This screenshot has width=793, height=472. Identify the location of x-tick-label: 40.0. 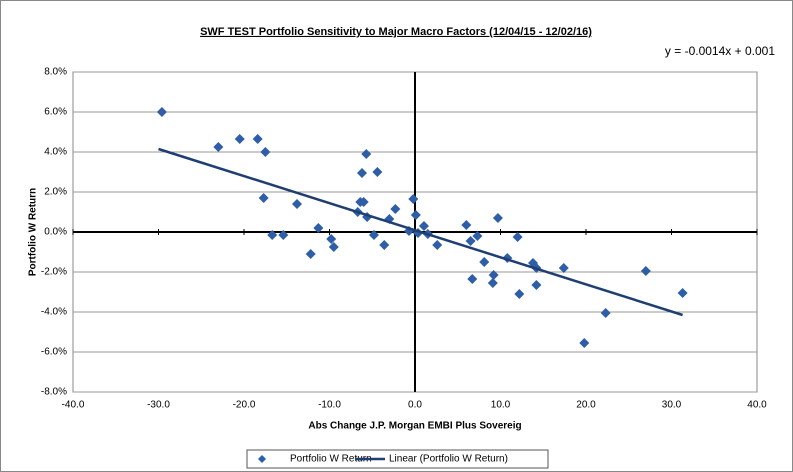
(757, 405).